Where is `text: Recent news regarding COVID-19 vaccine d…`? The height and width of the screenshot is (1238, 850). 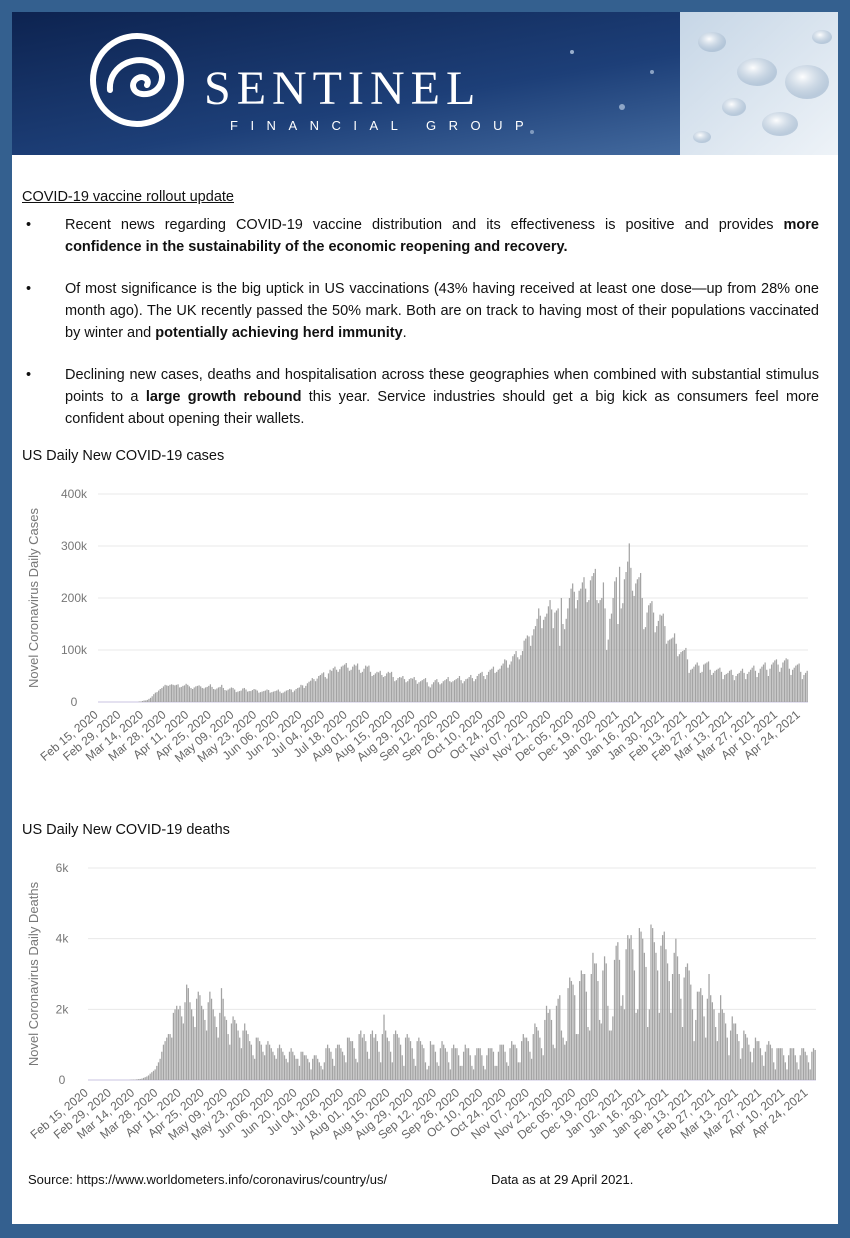
text: Recent news regarding COVID-19 vaccine d… is located at coordinates (424, 225).